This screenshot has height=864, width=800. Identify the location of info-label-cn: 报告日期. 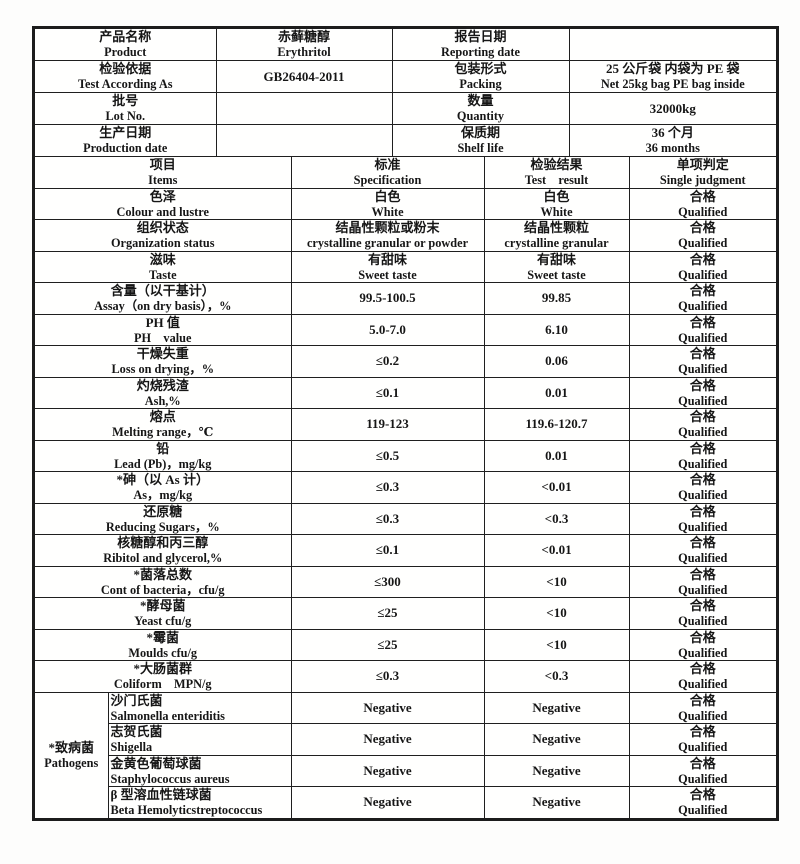
(480, 37).